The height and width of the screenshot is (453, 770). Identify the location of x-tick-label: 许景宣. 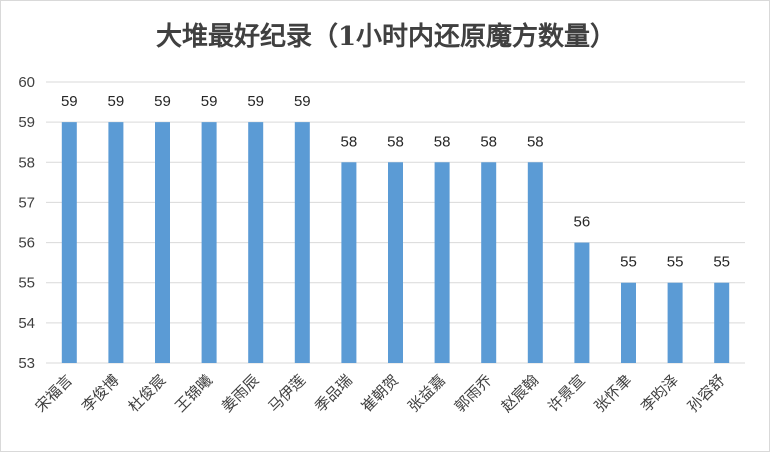
(566, 393).